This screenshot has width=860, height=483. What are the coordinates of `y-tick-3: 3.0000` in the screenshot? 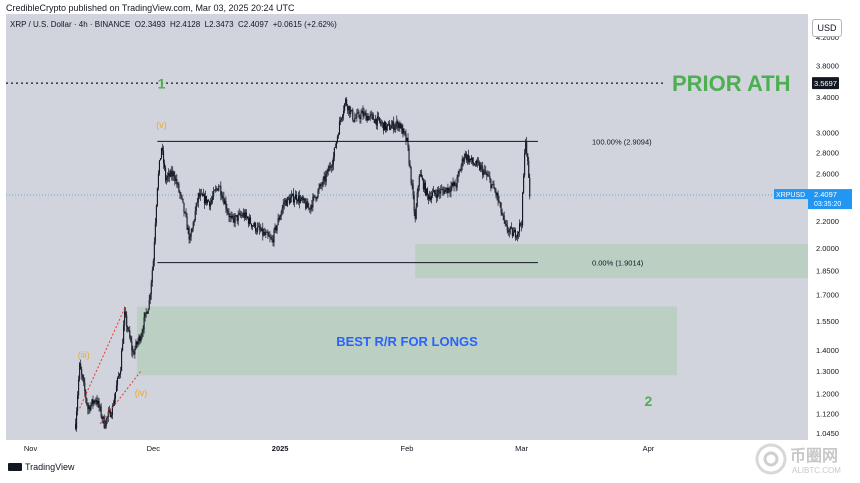 It's located at (827, 133).